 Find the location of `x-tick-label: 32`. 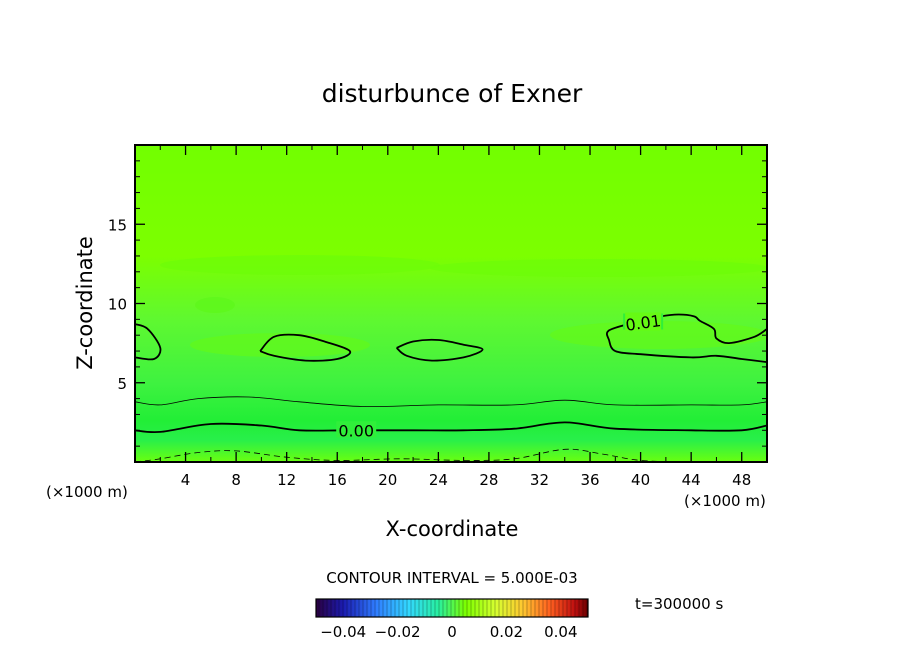

x-tick-label: 32 is located at coordinates (539, 480).